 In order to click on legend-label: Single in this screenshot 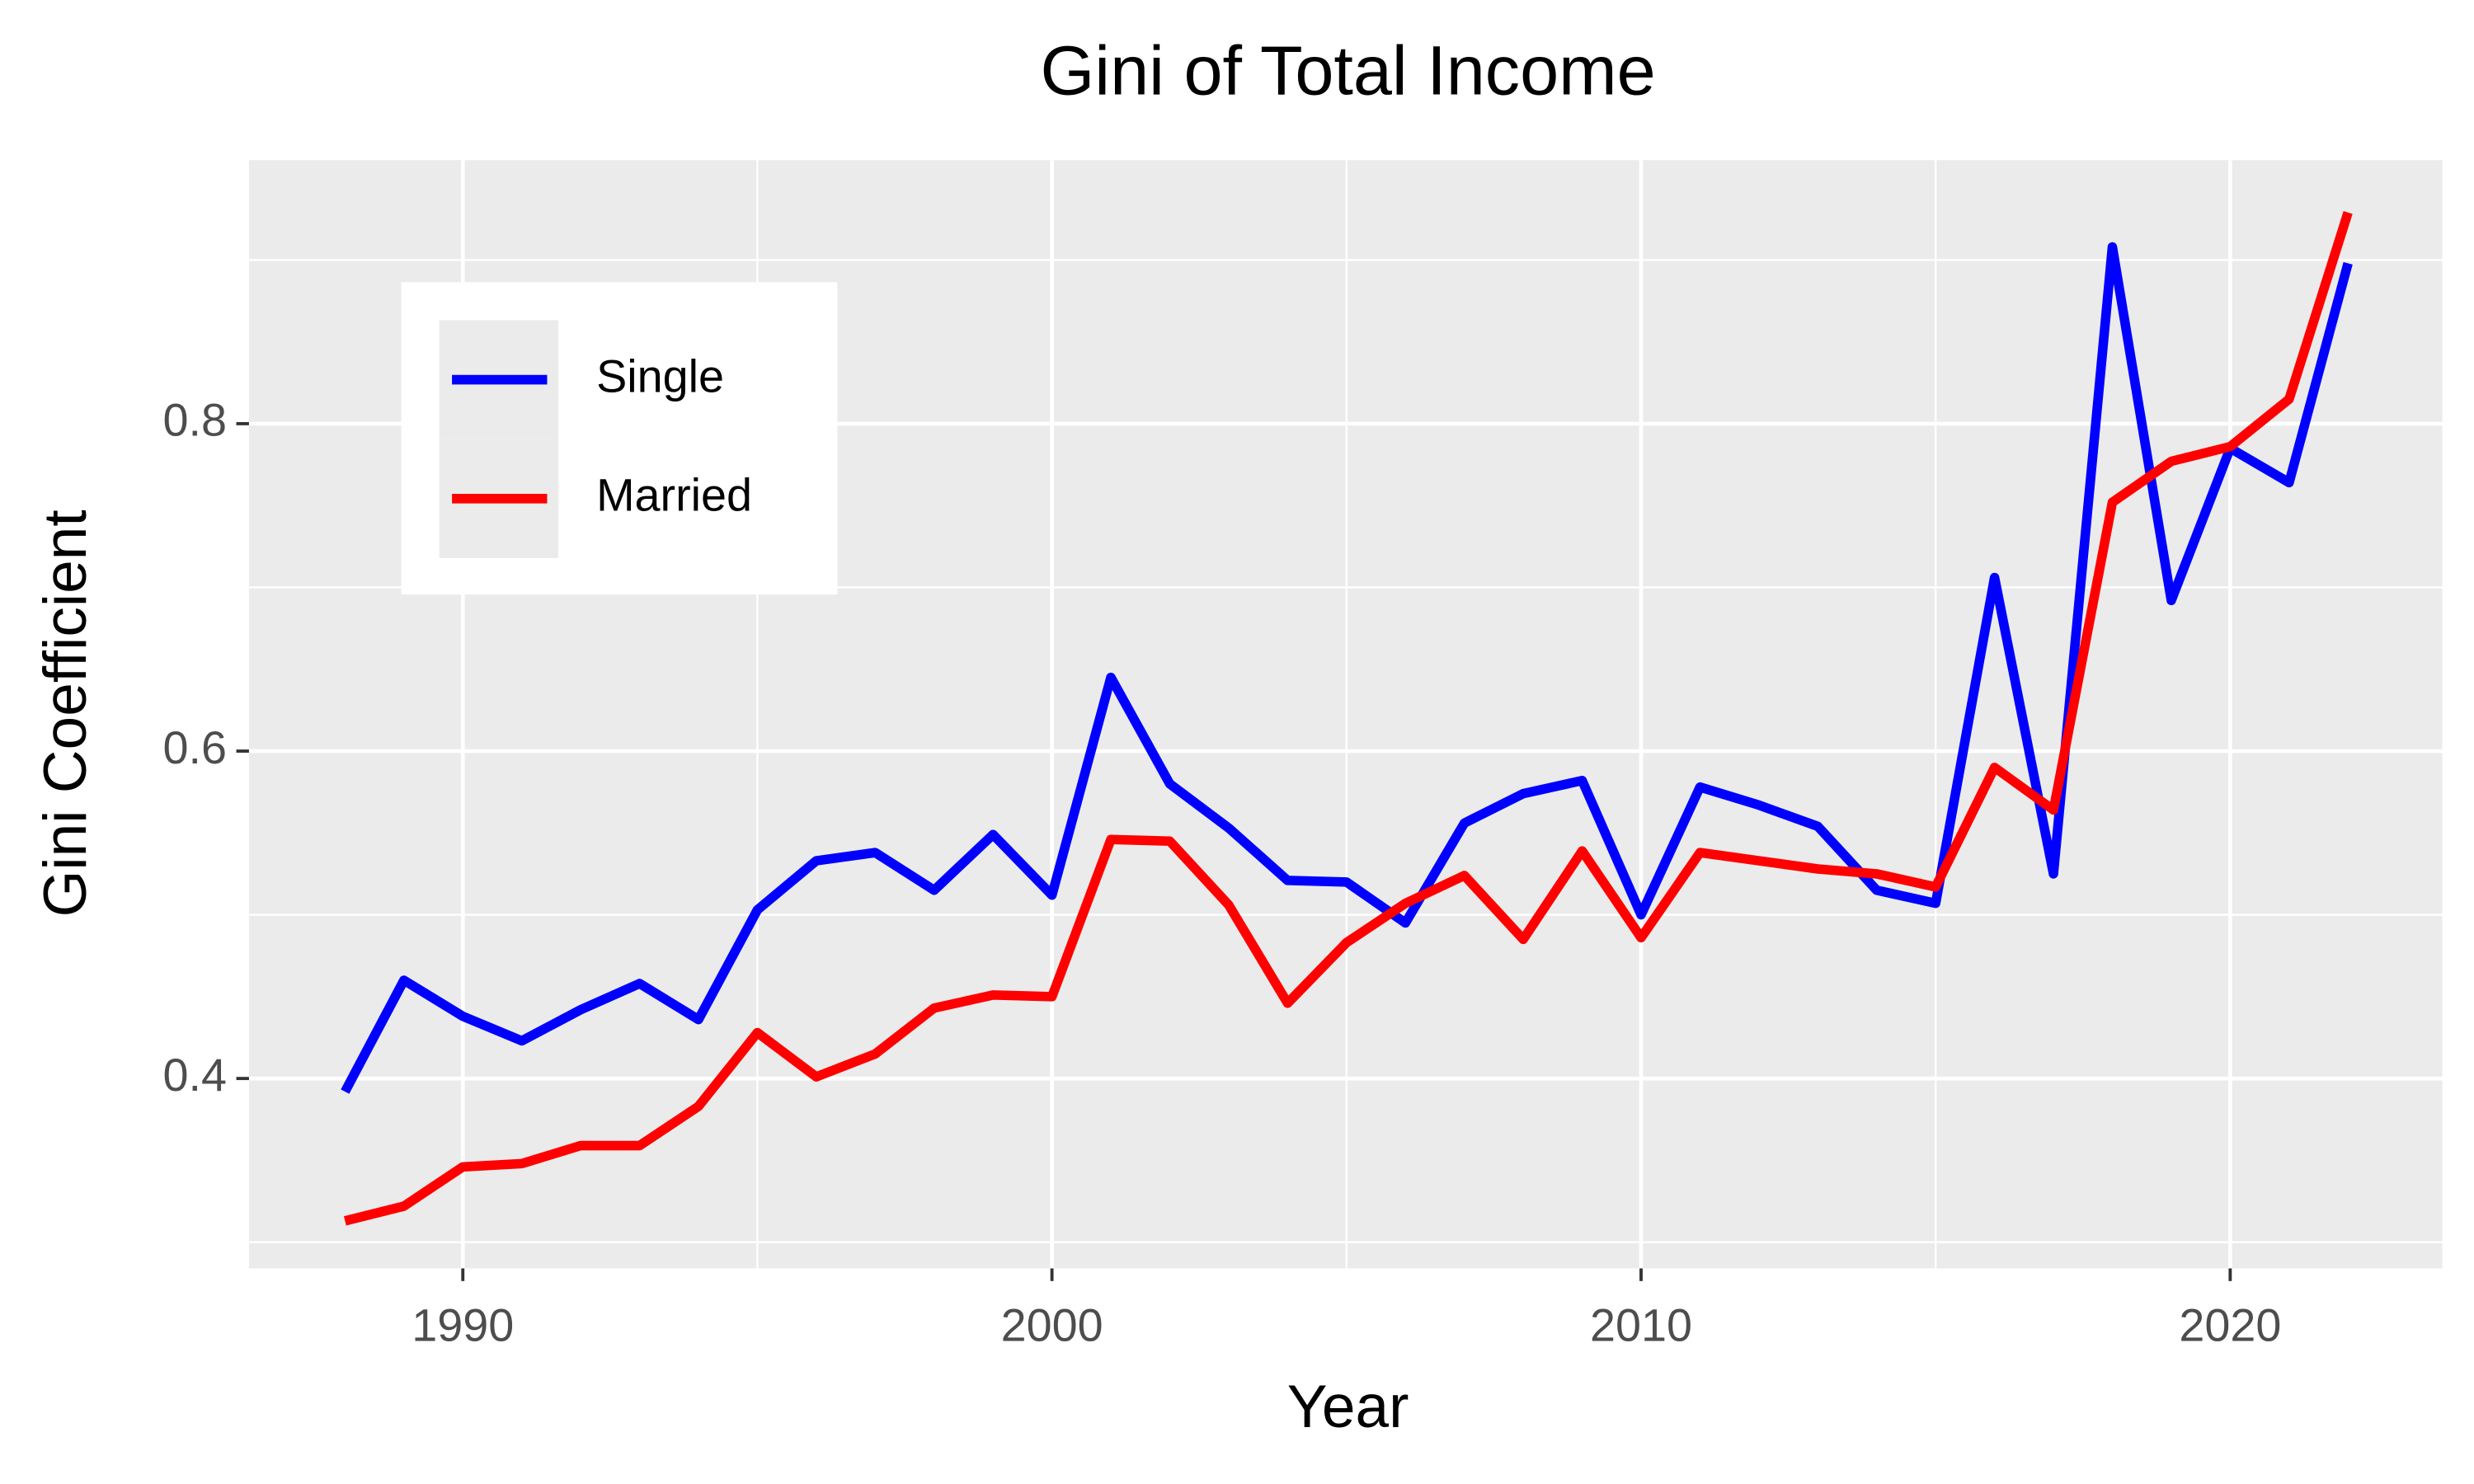, I will do `click(660, 376)`.